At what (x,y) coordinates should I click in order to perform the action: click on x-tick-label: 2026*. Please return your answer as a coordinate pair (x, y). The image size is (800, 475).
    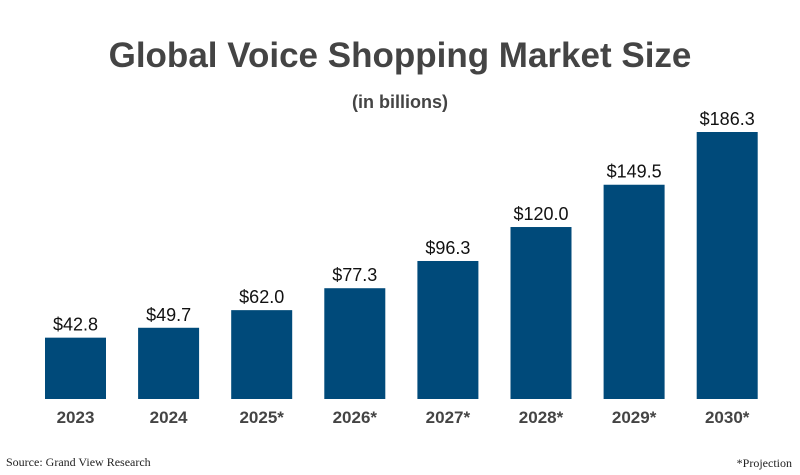
    Looking at the image, I should click on (355, 417).